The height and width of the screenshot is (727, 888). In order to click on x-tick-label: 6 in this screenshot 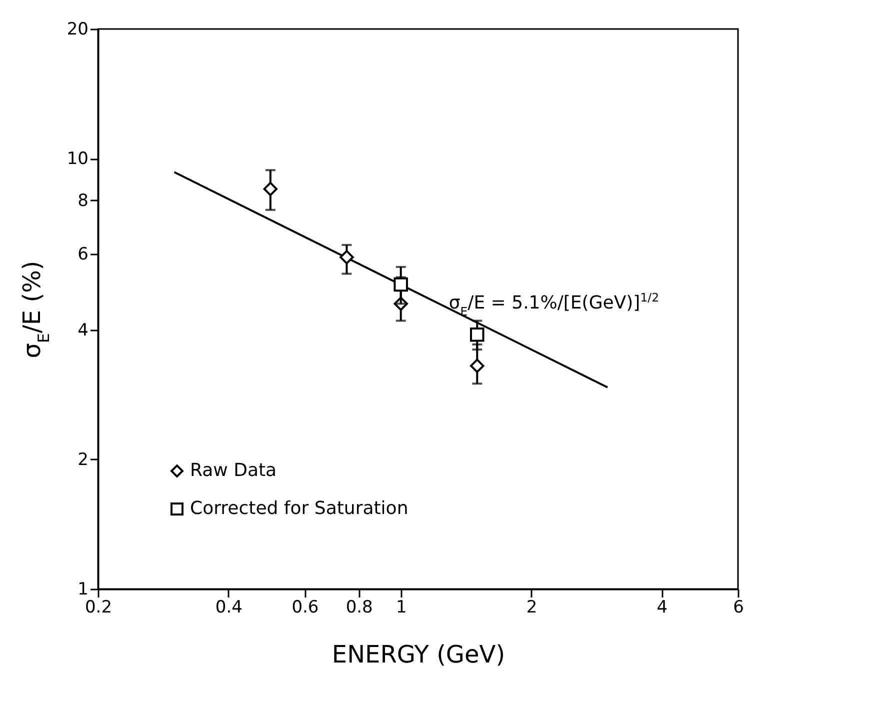, I will do `click(738, 608)`.